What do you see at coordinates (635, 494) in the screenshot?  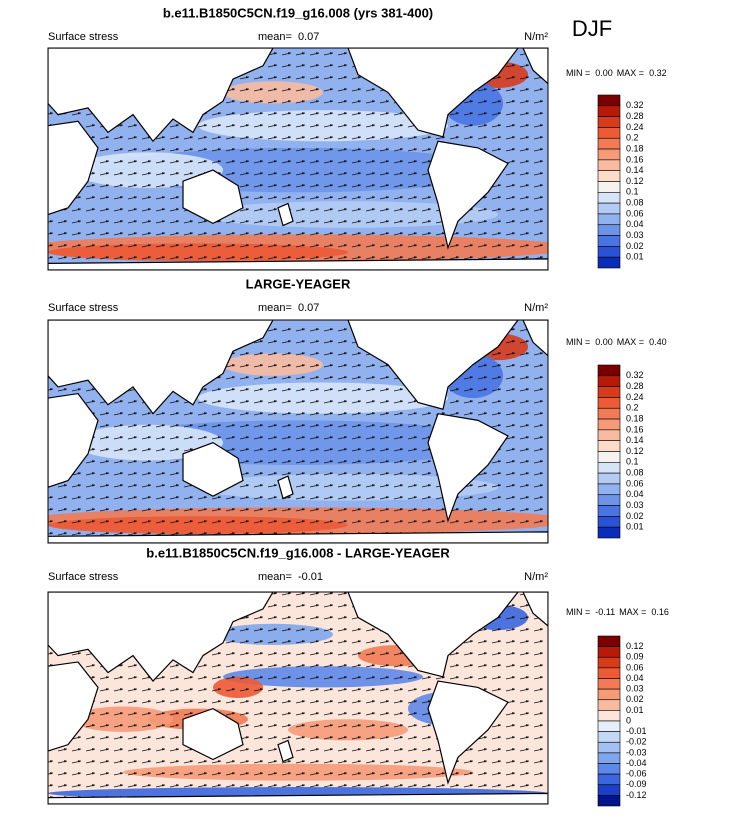 I see `colorbar-label: 0.04` at bounding box center [635, 494].